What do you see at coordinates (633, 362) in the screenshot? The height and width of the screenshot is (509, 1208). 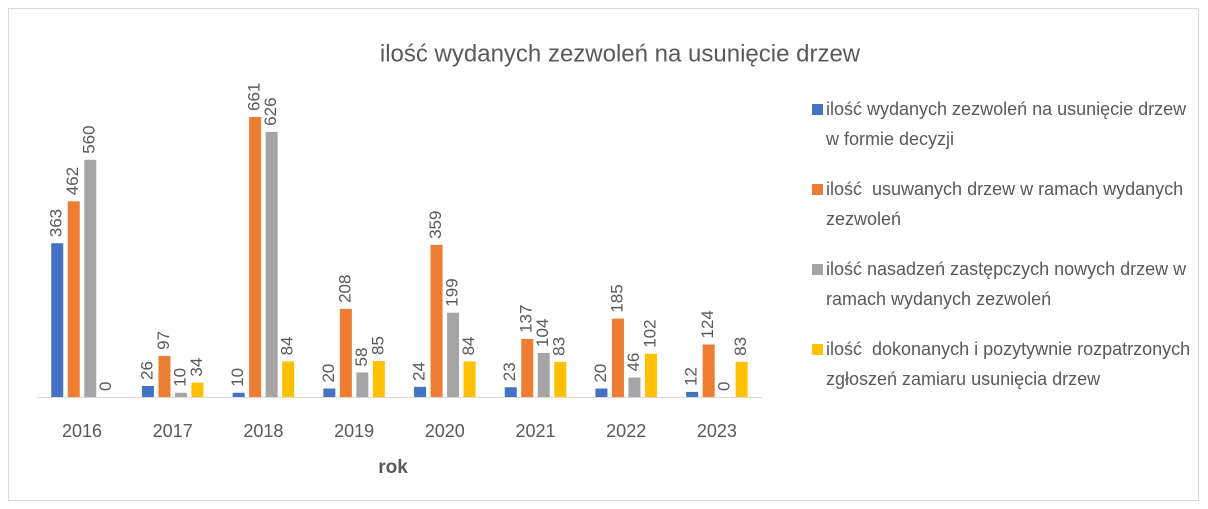 I see `data-label: 46` at bounding box center [633, 362].